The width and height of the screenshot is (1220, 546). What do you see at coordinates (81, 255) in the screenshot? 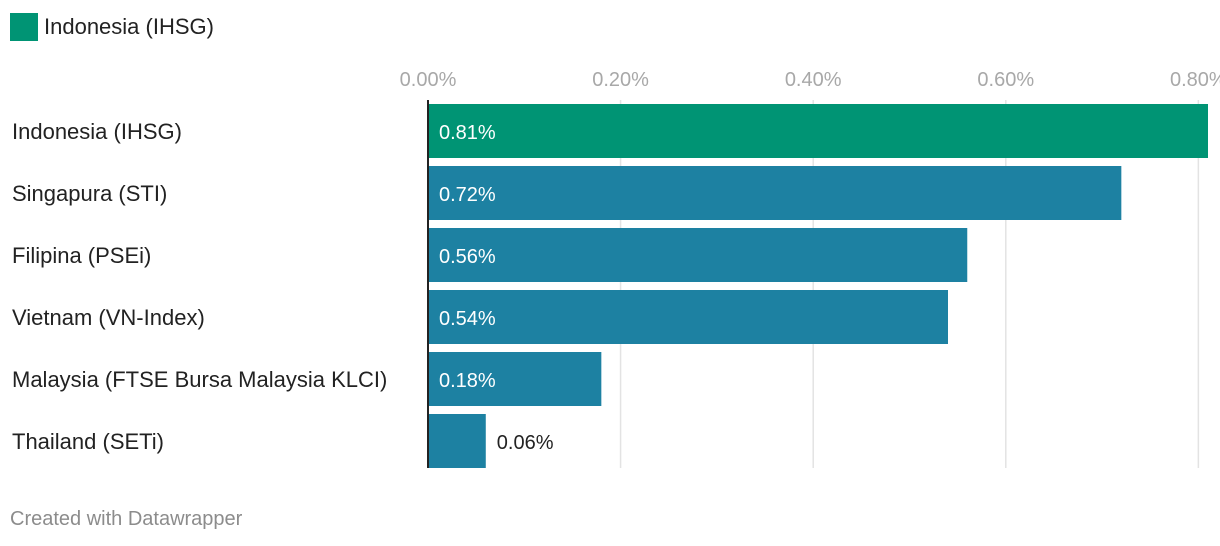
I see `category-label: Filipina (PSEi)` at bounding box center [81, 255].